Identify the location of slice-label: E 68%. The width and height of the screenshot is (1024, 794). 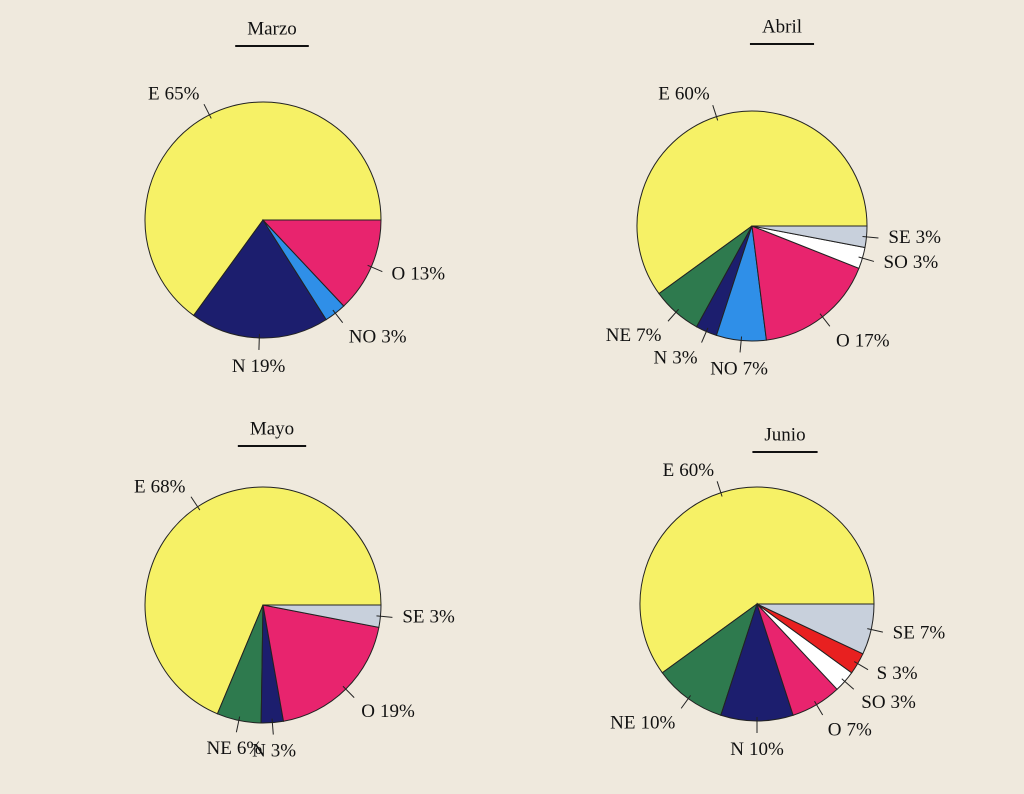
(160, 487).